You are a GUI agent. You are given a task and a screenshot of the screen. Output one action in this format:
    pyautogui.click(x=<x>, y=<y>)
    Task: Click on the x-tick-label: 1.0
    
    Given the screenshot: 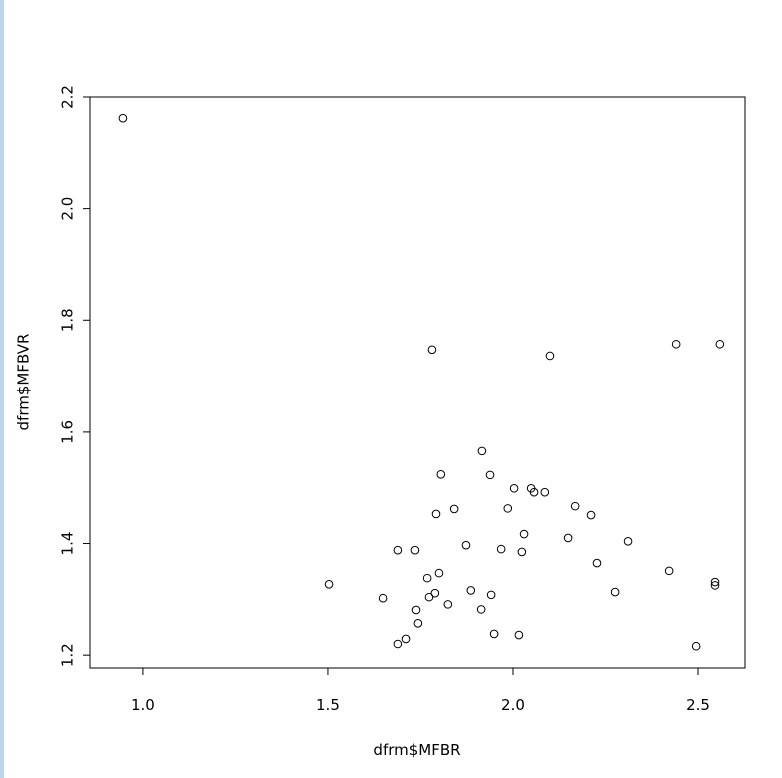 What is the action you would take?
    pyautogui.click(x=143, y=705)
    